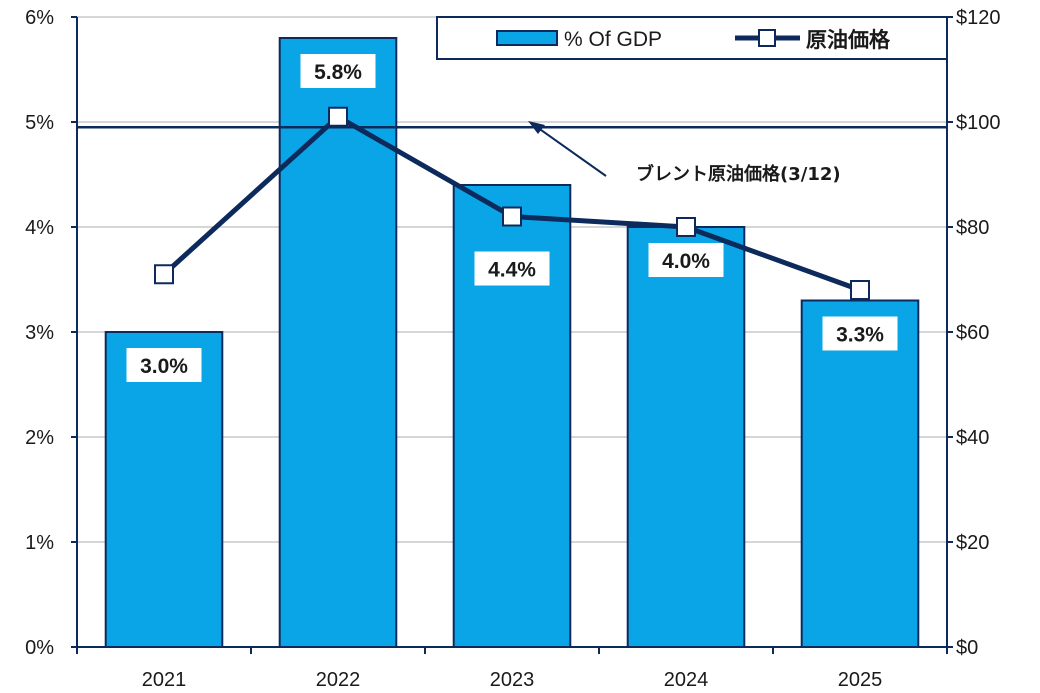 The height and width of the screenshot is (693, 1040). What do you see at coordinates (692, 38) in the screenshot?
I see `legend: % Of GDP 原油価格` at bounding box center [692, 38].